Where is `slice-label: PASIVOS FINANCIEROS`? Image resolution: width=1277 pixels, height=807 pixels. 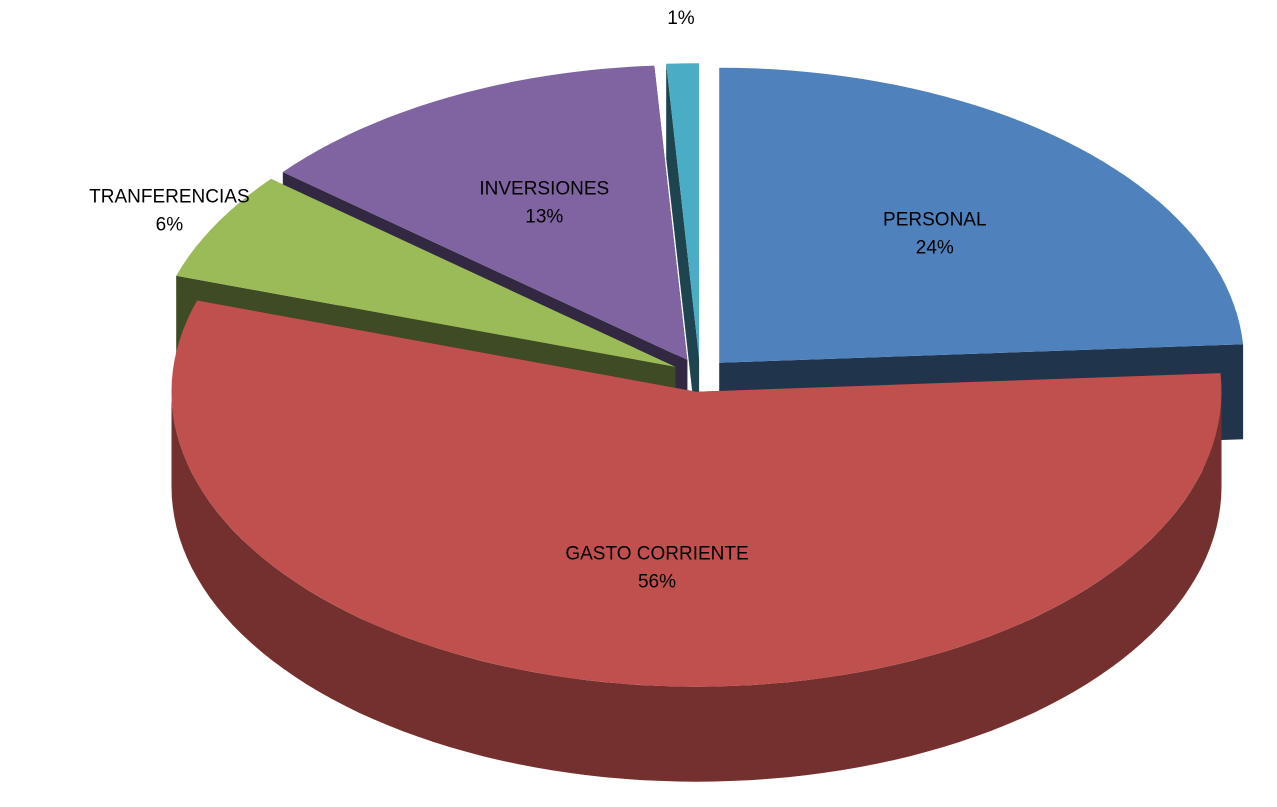 slice-label: PASIVOS FINANCIEROS is located at coordinates (680, 0).